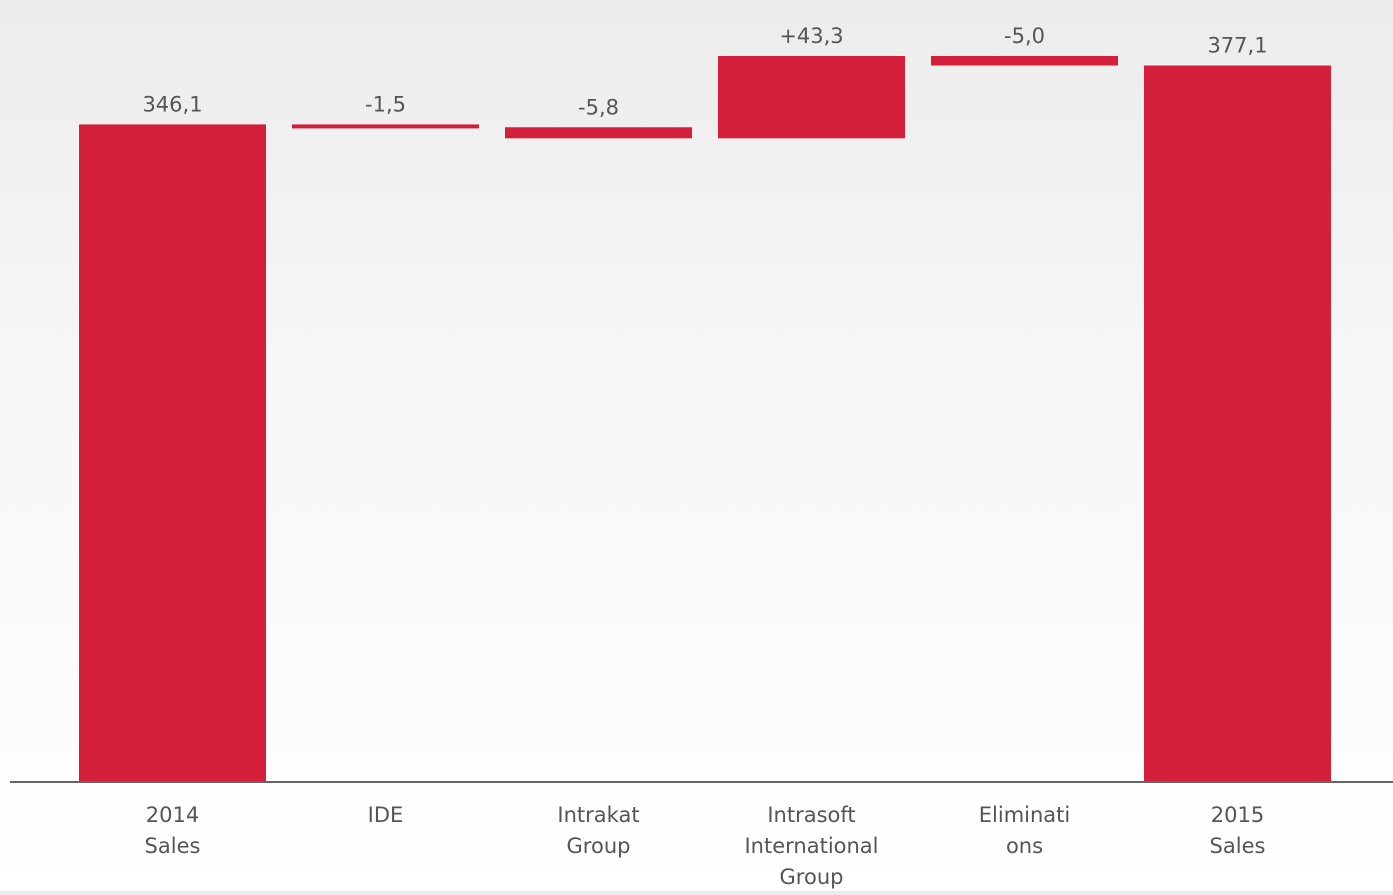 Image resolution: width=1393 pixels, height=895 pixels. Describe the element at coordinates (812, 877) in the screenshot. I see `category-label-3-line-2: Group` at that location.